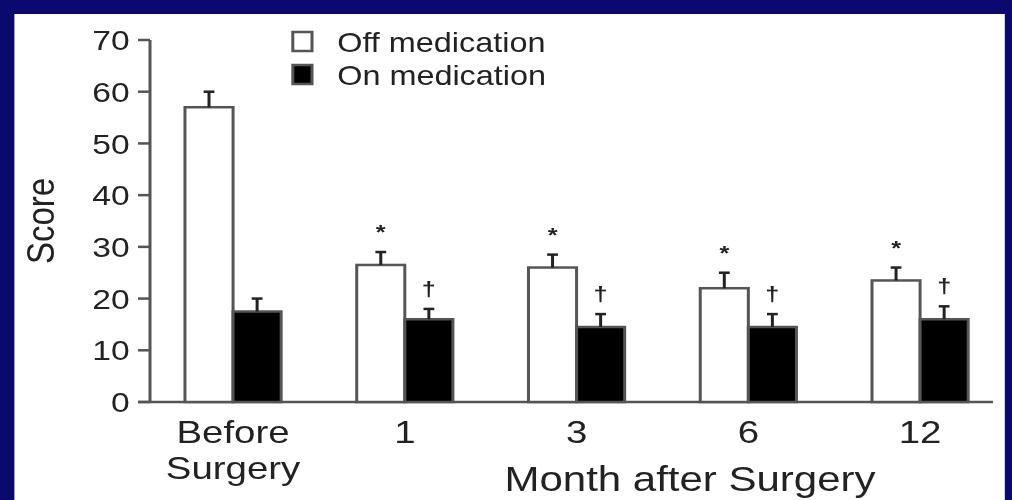 The height and width of the screenshot is (500, 1012). I want to click on y-tick-label: 10, so click(111, 351).